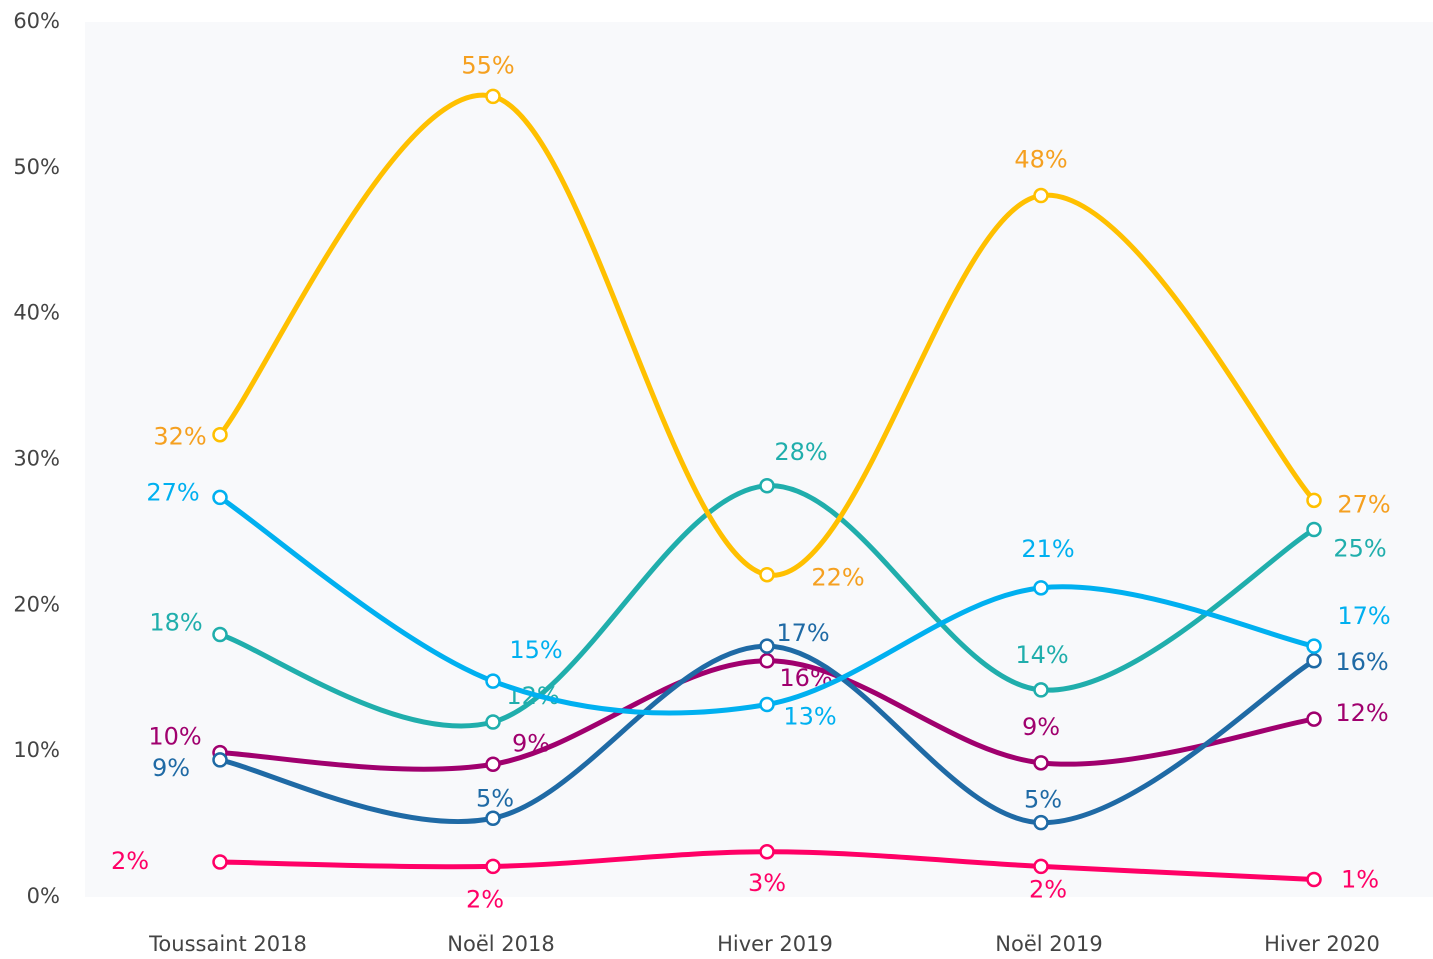  Describe the element at coordinates (487, 65) in the screenshot. I see `data-label: 55%` at that location.